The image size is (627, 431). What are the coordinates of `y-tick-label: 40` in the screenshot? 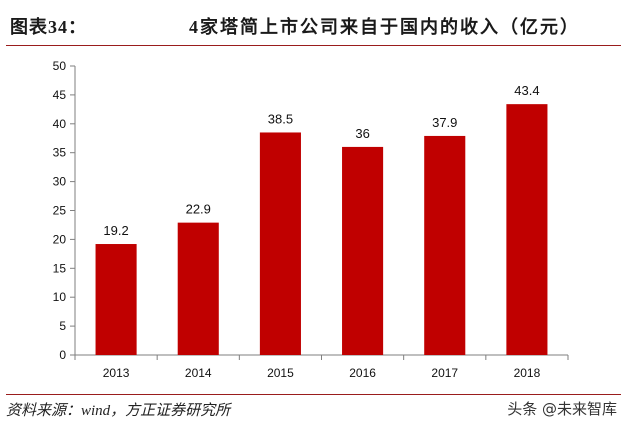 It's located at (60, 124).